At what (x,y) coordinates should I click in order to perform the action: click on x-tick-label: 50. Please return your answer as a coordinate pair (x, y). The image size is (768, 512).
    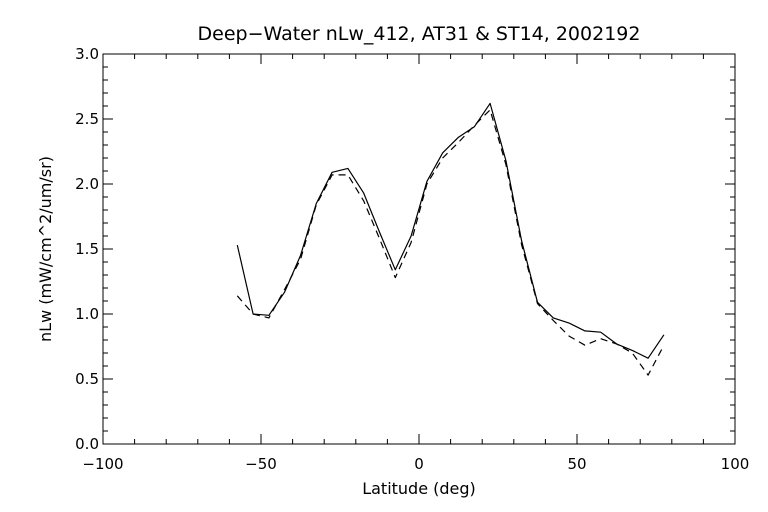
    Looking at the image, I should click on (576, 464).